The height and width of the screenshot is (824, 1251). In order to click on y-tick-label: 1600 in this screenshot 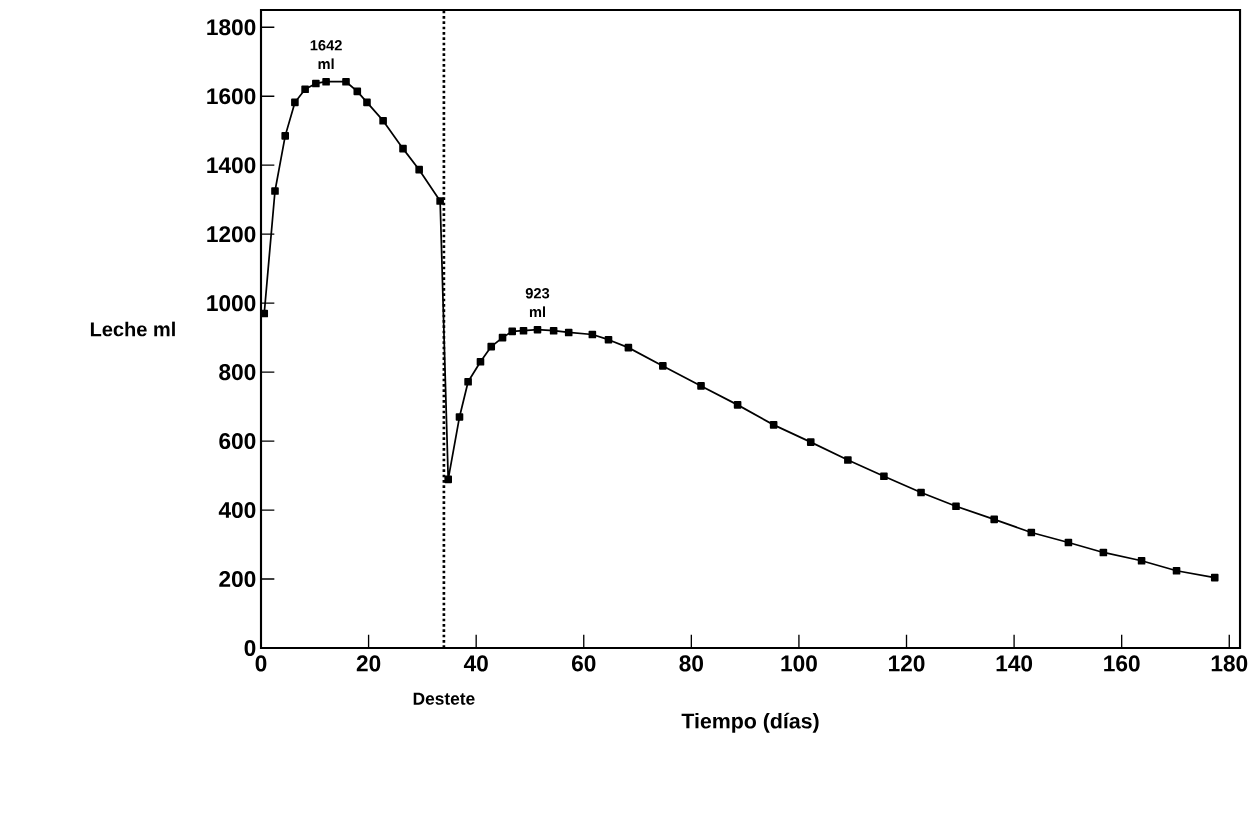, I will do `click(231, 96)`.